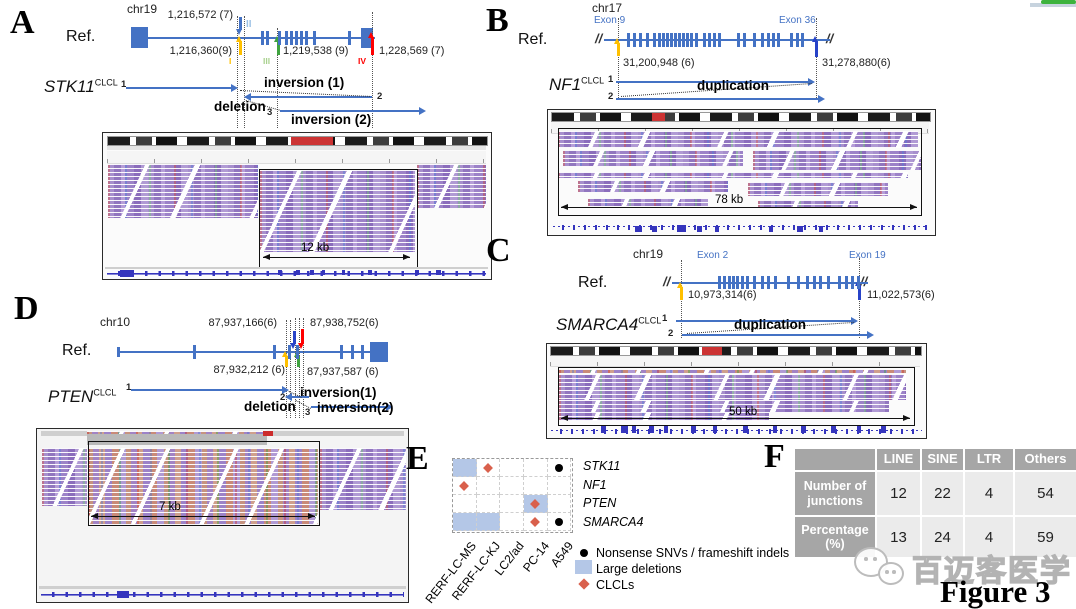 The width and height of the screenshot is (1076, 609). I want to click on breakpoint-coordinate: 31,200,948 (6), so click(659, 63).